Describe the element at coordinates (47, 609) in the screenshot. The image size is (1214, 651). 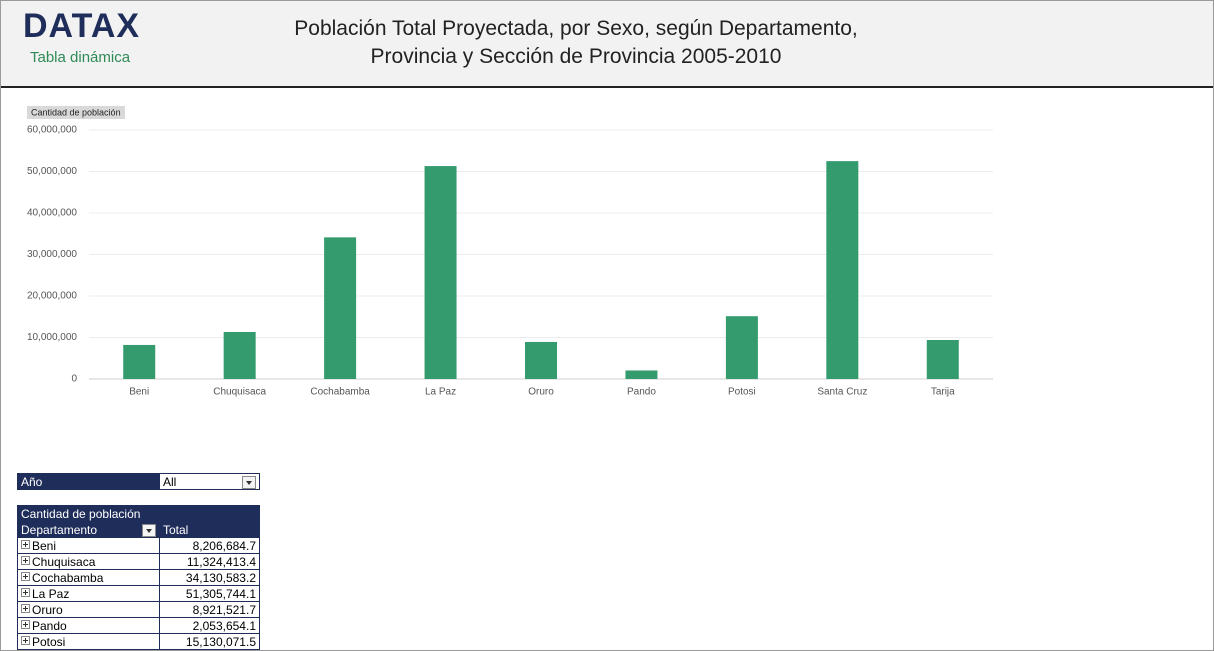
I see `row-label: Oruro` at that location.